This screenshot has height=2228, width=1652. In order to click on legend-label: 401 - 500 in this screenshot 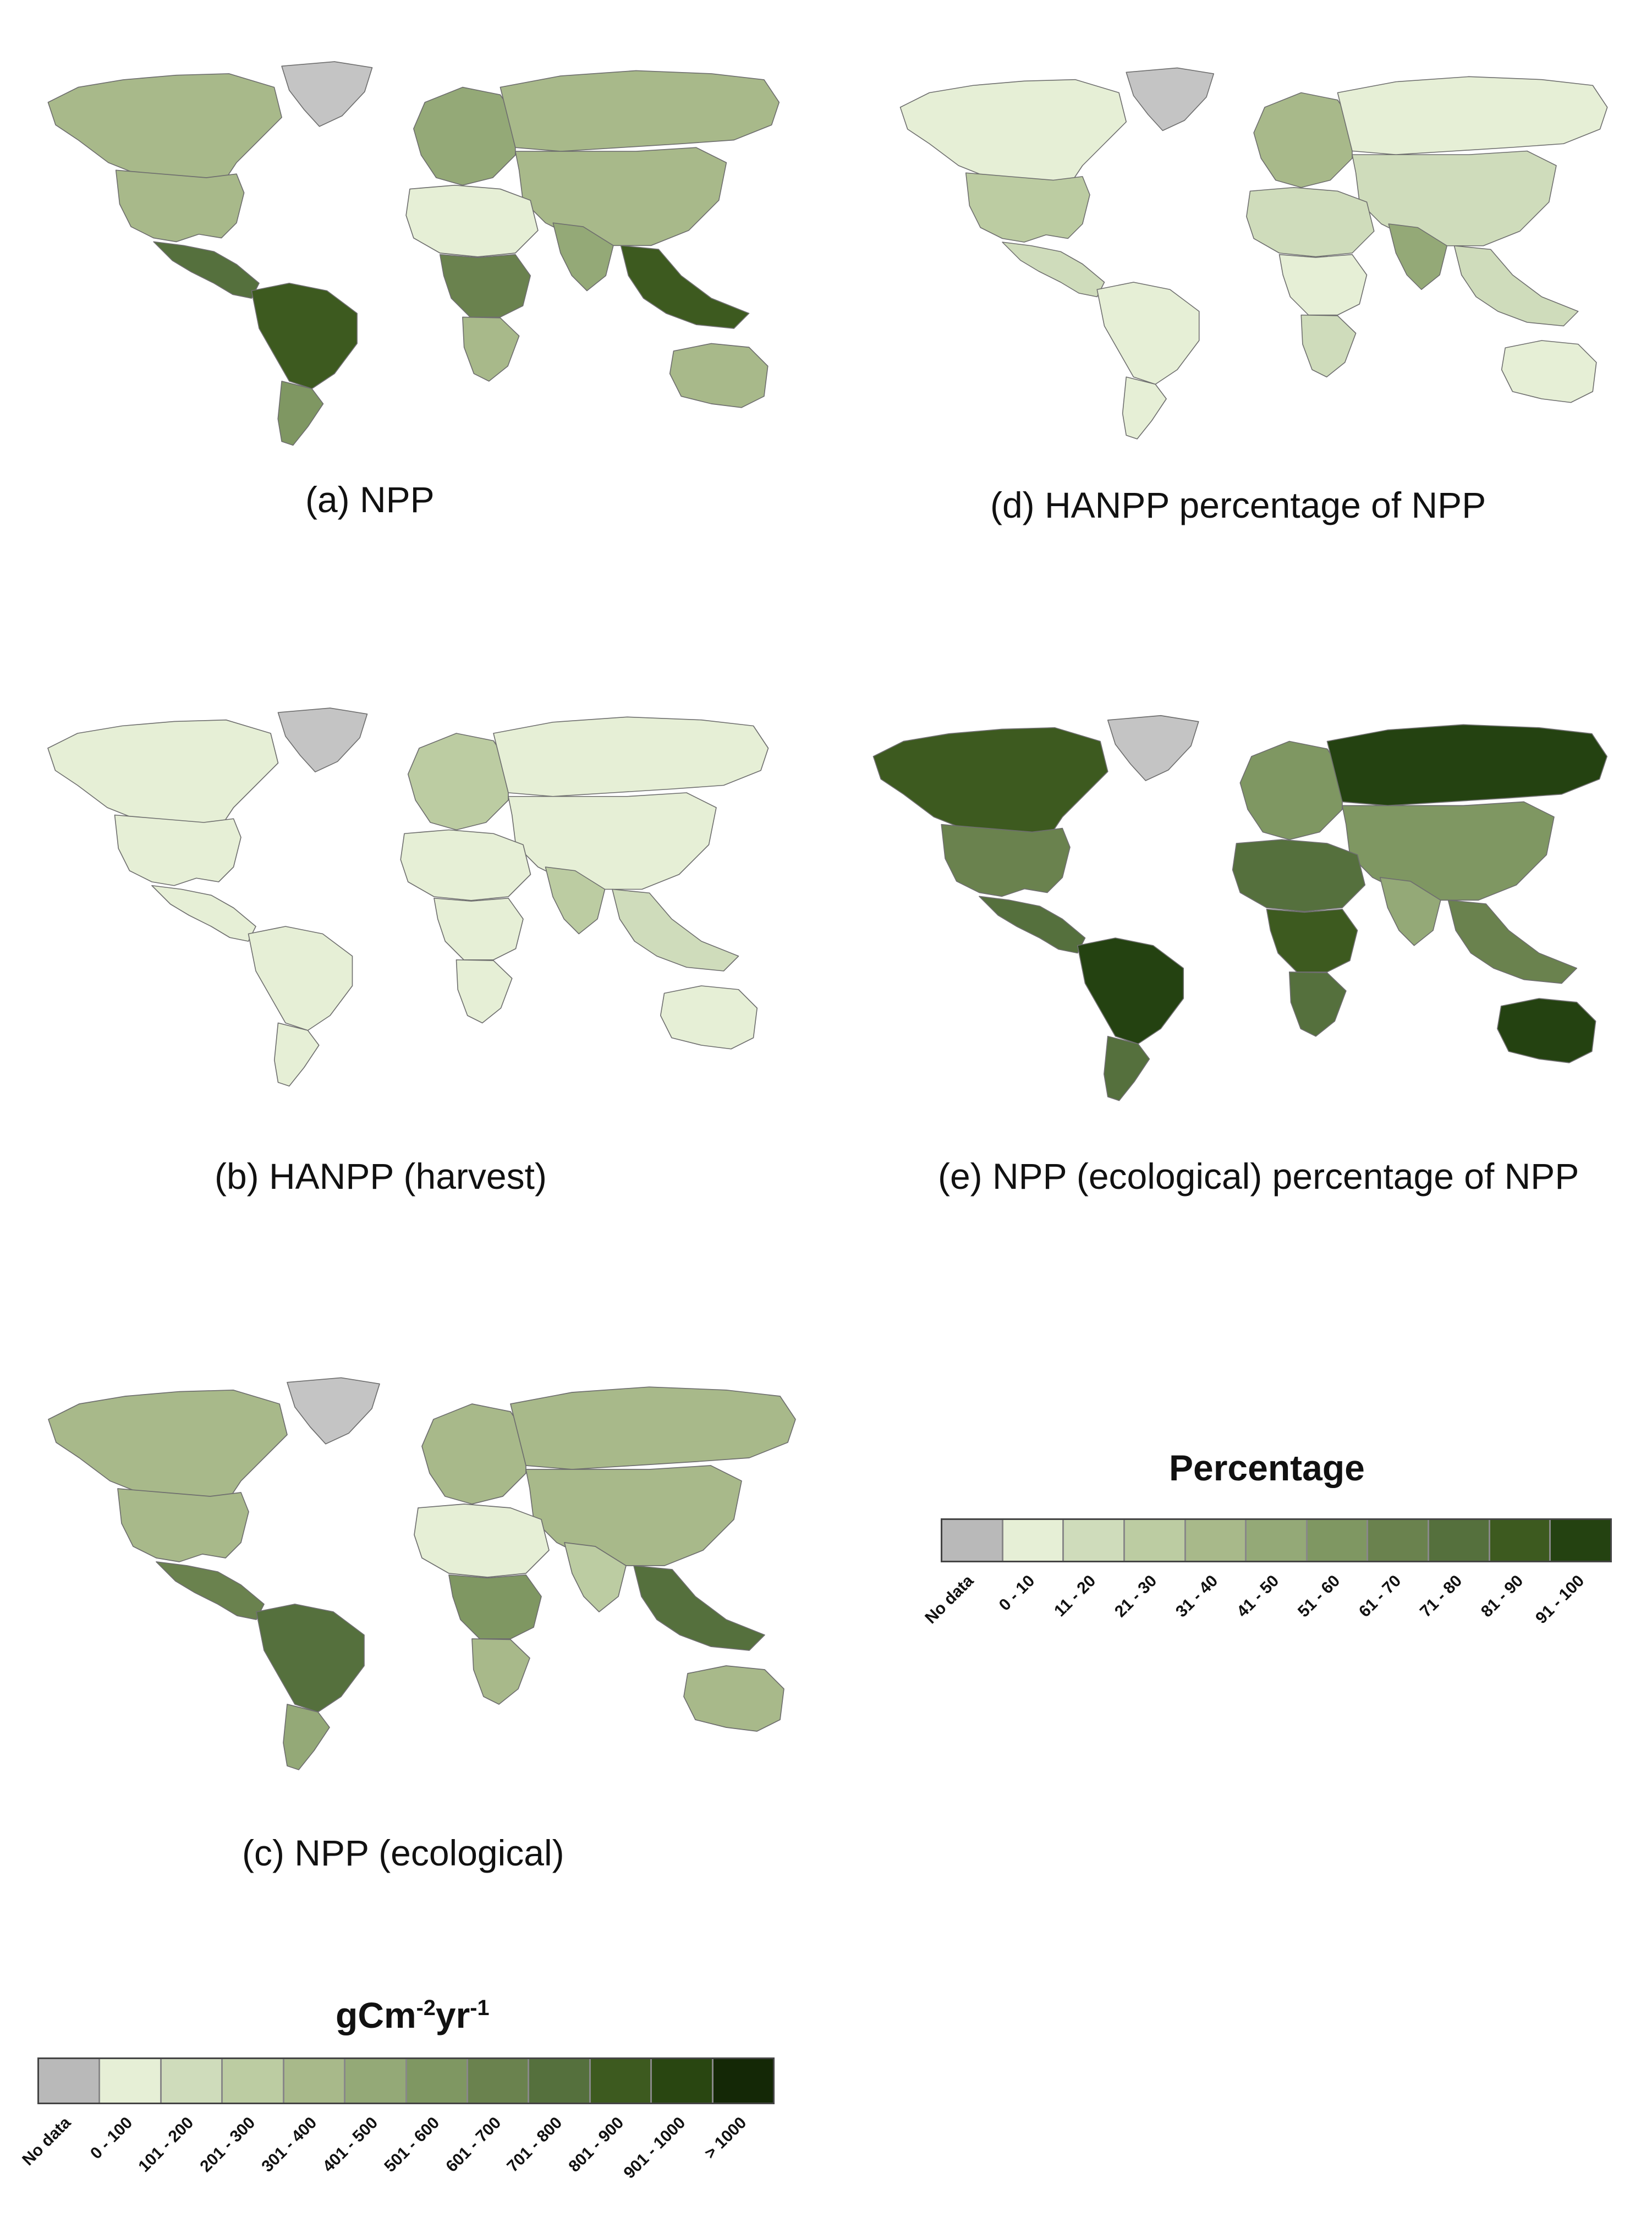, I will do `click(351, 2144)`.